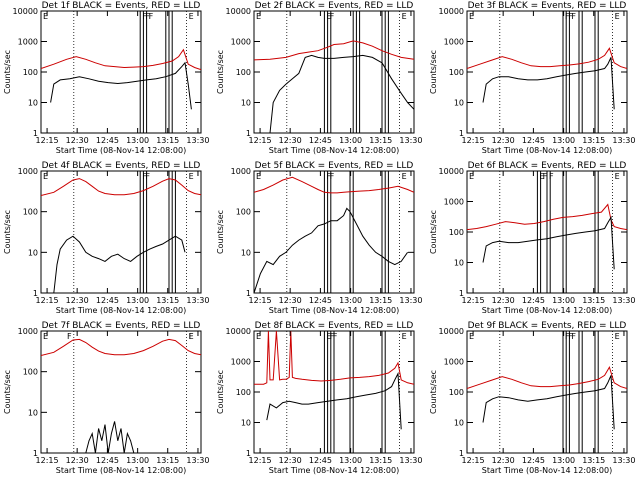  I want to click on panel-title: Det 3f BLACK = Events, RED = LLD, so click(547, 6).